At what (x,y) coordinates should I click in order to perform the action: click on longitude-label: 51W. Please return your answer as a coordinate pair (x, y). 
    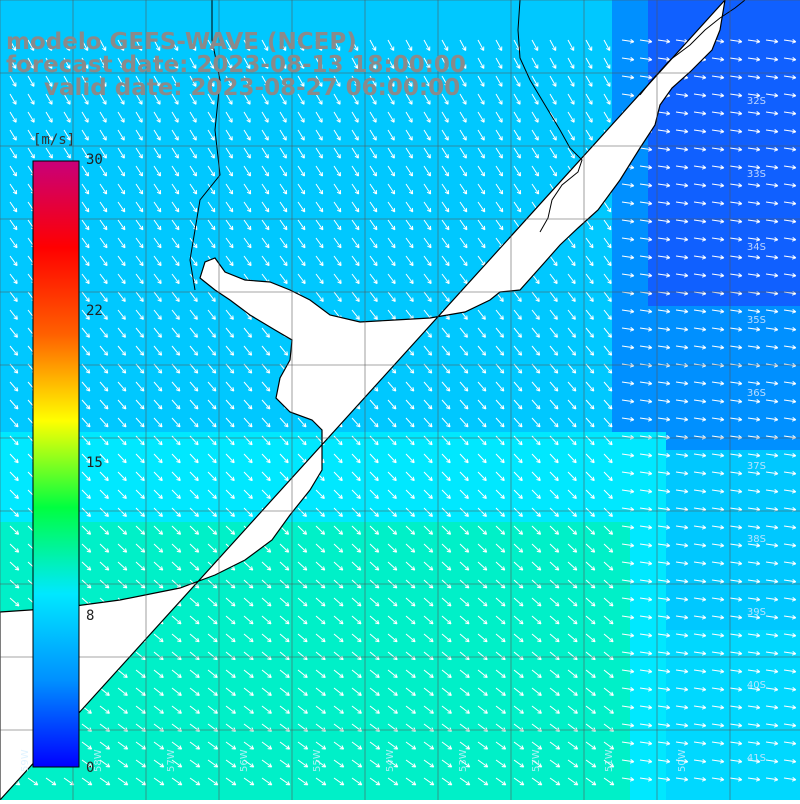
    Looking at the image, I should click on (609, 760).